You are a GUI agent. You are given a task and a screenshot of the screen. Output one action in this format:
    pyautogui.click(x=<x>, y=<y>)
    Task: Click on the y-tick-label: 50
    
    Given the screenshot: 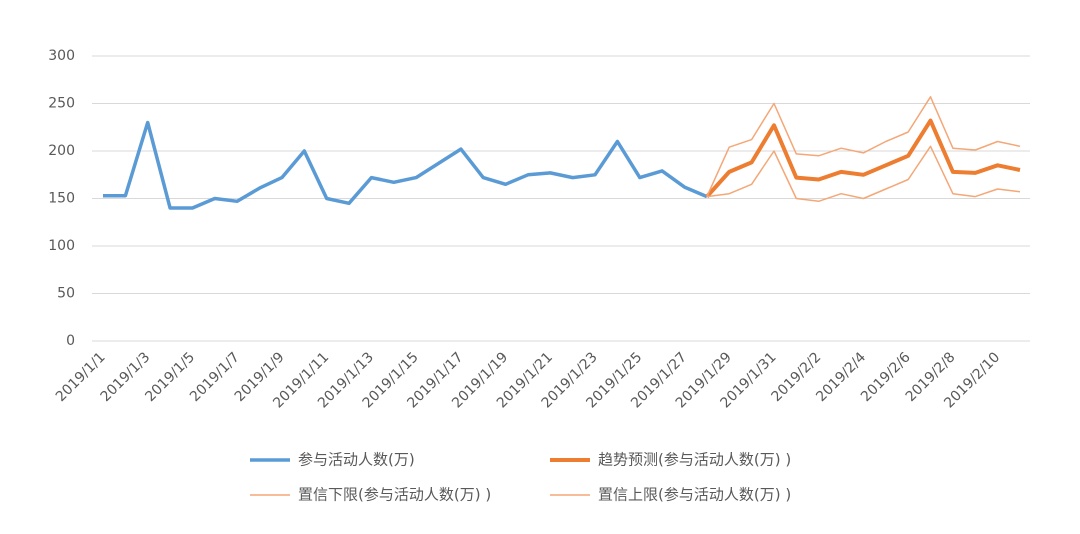 What is the action you would take?
    pyautogui.click(x=66, y=294)
    